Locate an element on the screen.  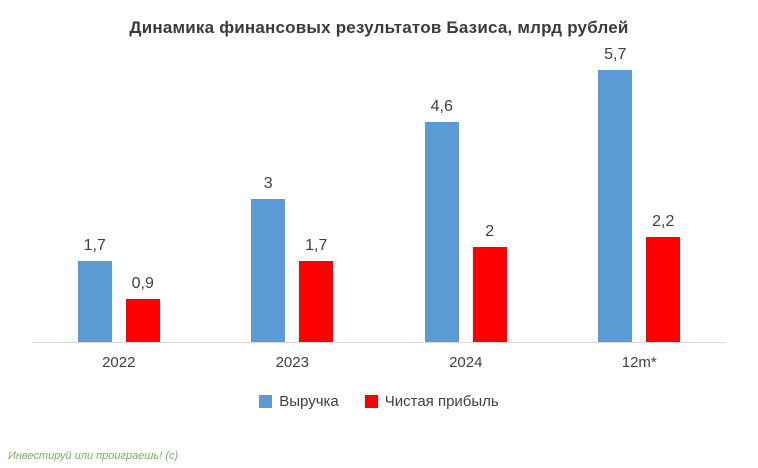
bar-group: 3 1,7 is located at coordinates (293, 258).